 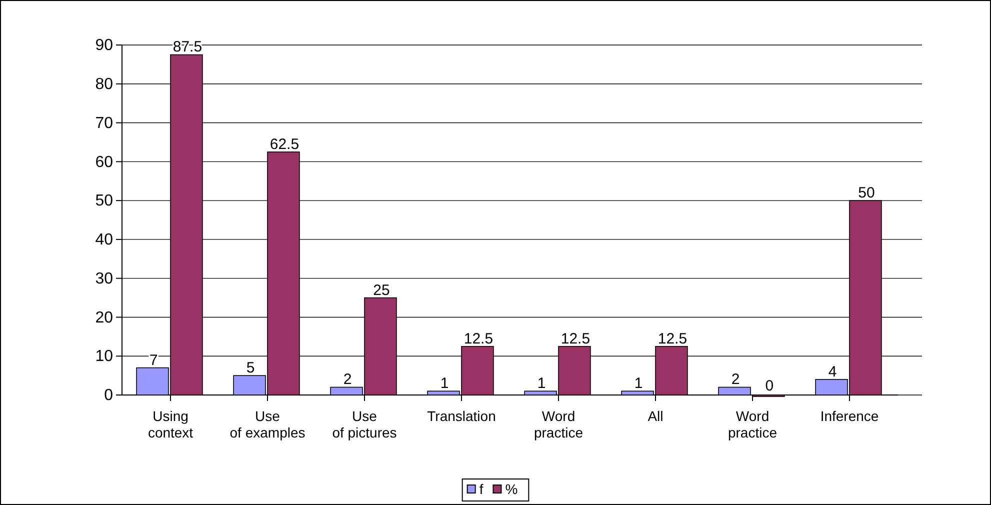 What do you see at coordinates (153, 360) in the screenshot?
I see `data-label: 7` at bounding box center [153, 360].